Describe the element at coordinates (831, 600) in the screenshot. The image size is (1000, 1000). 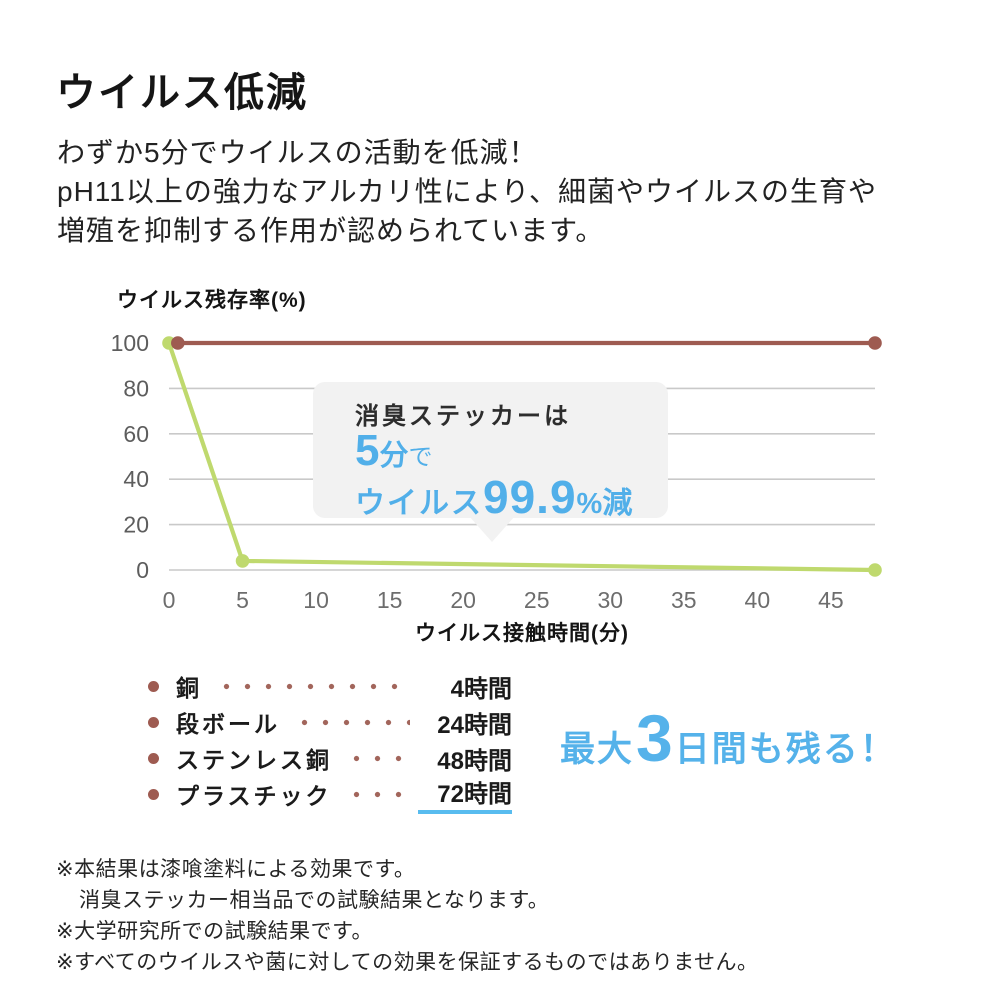
I see `svg-text: 45` at that location.